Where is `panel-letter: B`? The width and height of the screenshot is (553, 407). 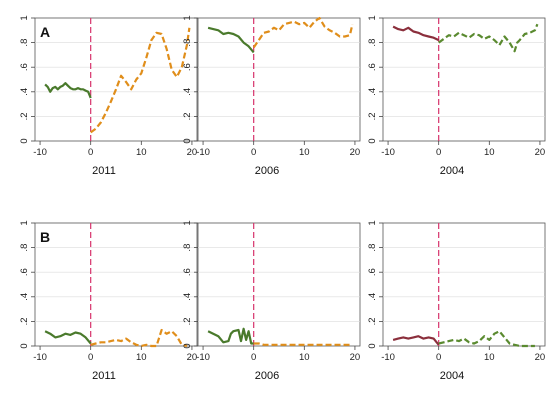
panel-letter: B is located at coordinates (45, 237).